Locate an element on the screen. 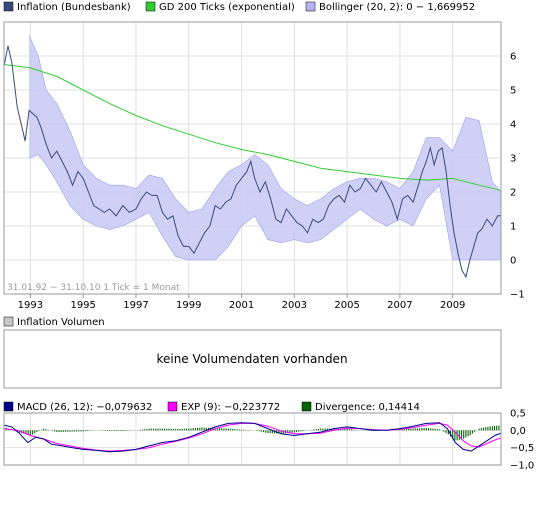  main-x-axis: 1993 1995 1997 1999 2001 2003 2005 2007 2009 is located at coordinates (241, 302).